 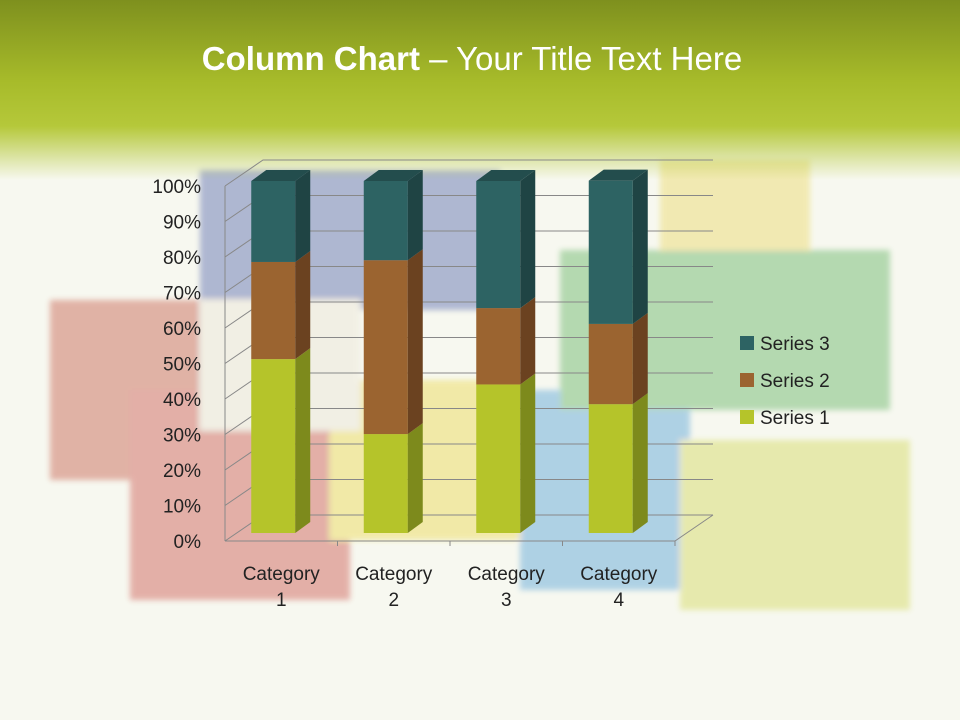 I want to click on y-tick-label: 100%, so click(x=176, y=187).